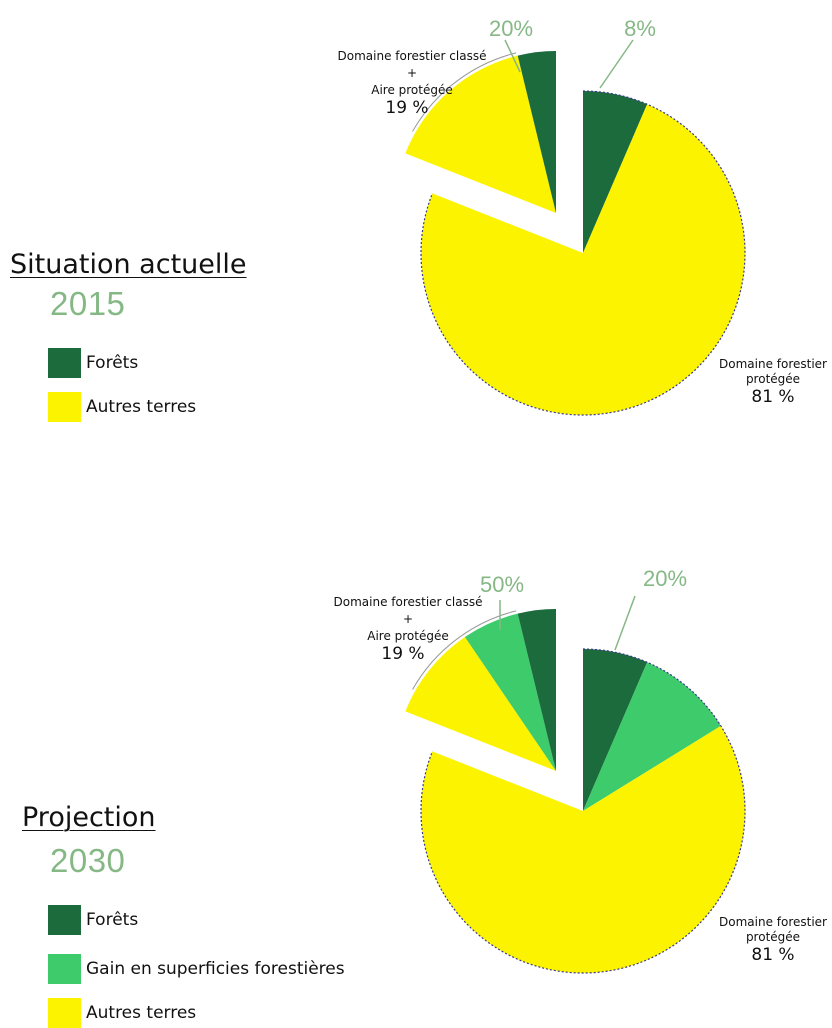 The image size is (832, 1028). Describe the element at coordinates (412, 73) in the screenshot. I see `p1-small-group-label-line: +` at that location.